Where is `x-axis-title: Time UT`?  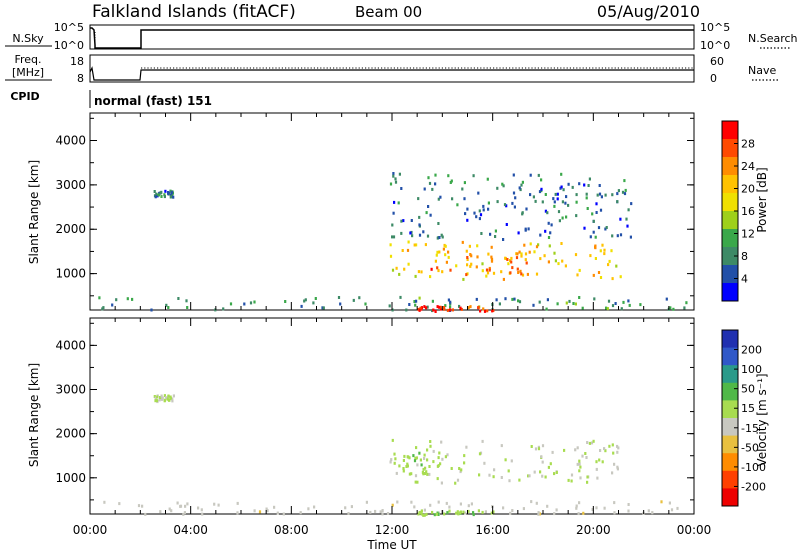 x-axis-title: Time UT is located at coordinates (391, 545).